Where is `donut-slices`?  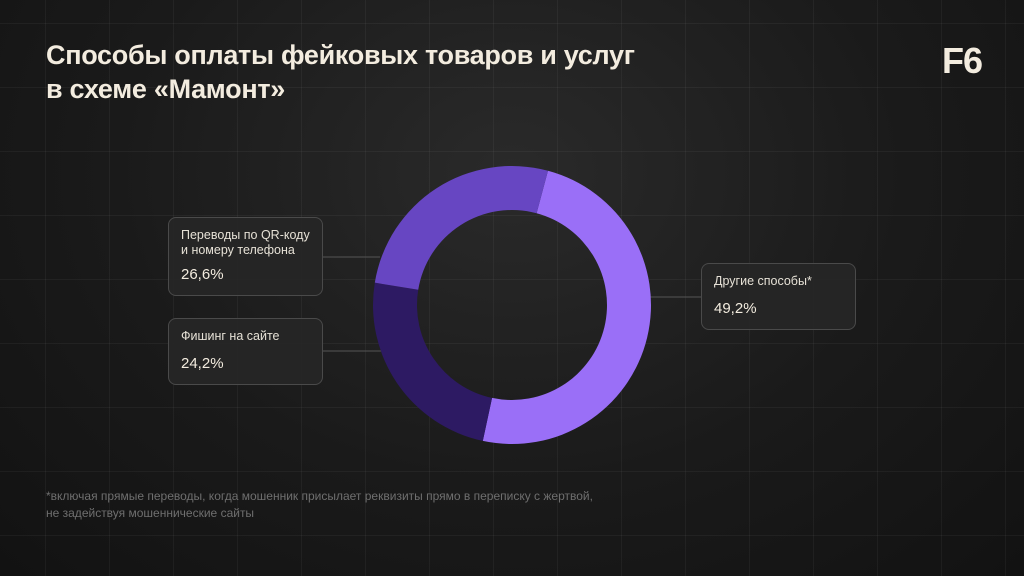 donut-slices is located at coordinates (512, 305).